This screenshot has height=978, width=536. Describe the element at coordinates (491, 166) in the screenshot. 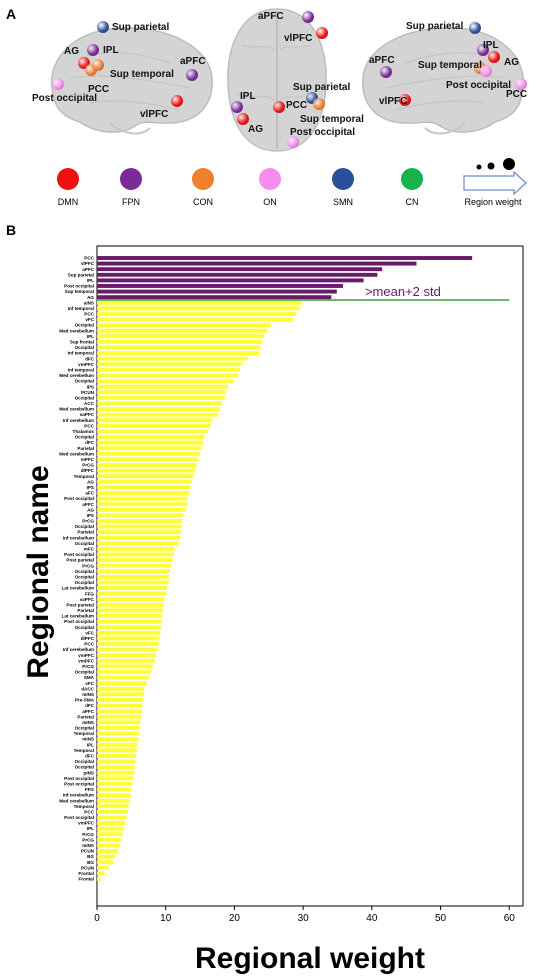

I see `weight-dot-medium` at that location.